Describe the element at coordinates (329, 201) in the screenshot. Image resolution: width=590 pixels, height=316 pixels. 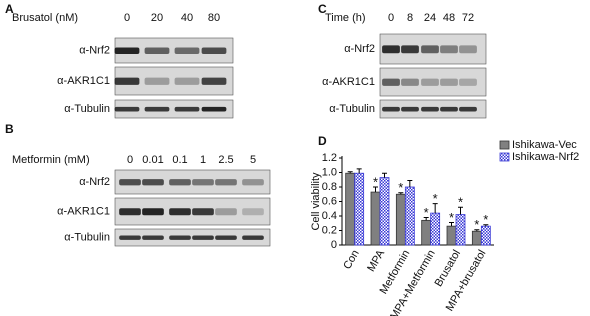
I see `y-tick-label: 0.6` at that location.